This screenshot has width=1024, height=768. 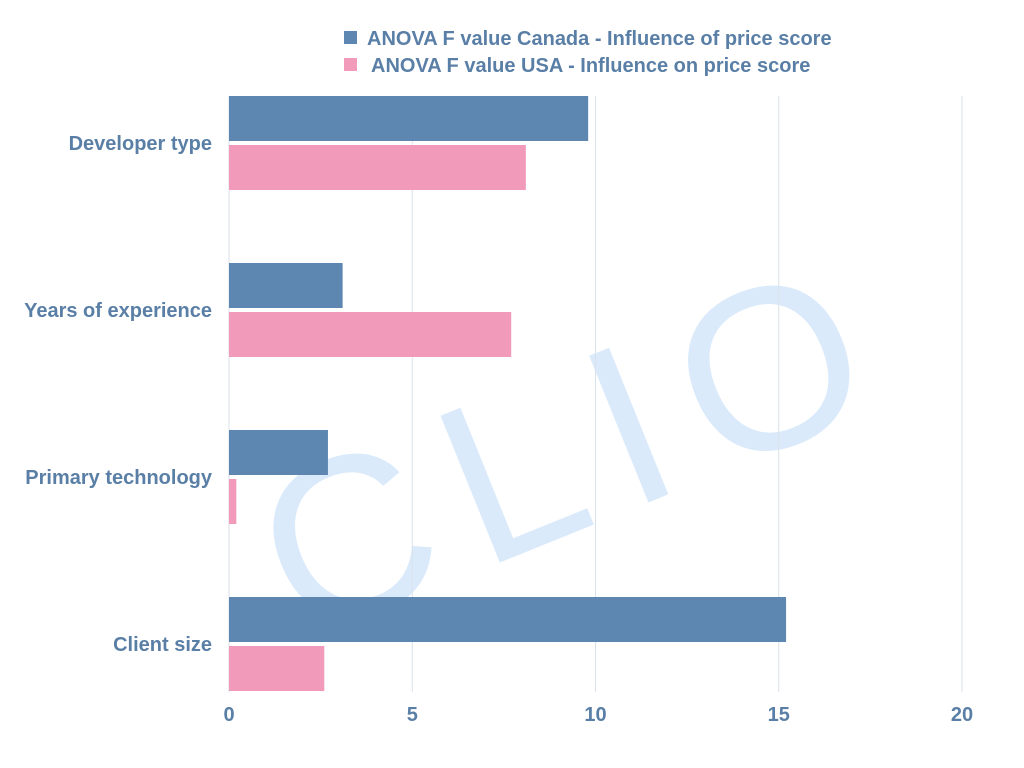 I want to click on x-tick-label: 5, so click(x=412, y=715).